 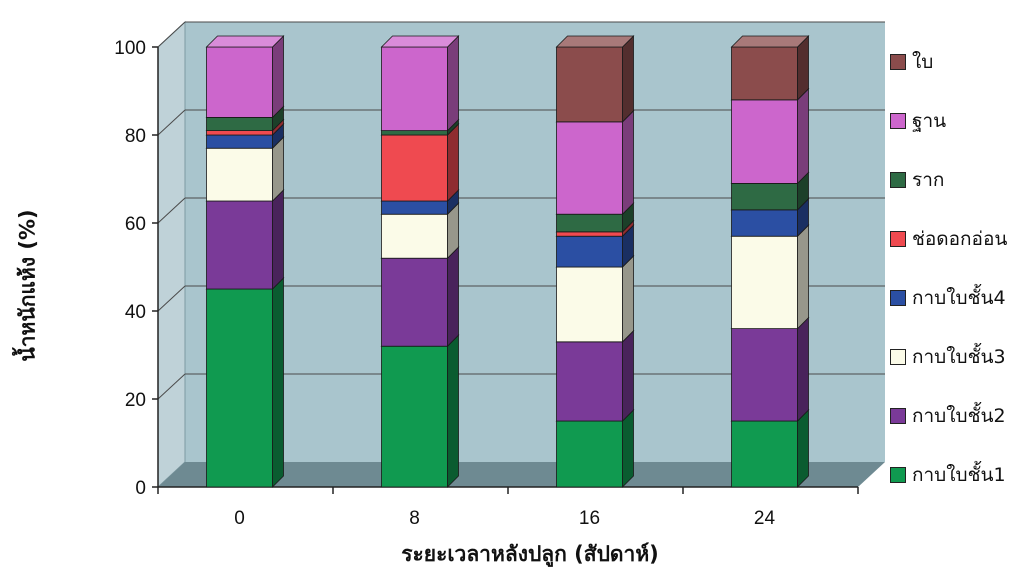 I want to click on legend-label: ฐาน, so click(x=929, y=120).